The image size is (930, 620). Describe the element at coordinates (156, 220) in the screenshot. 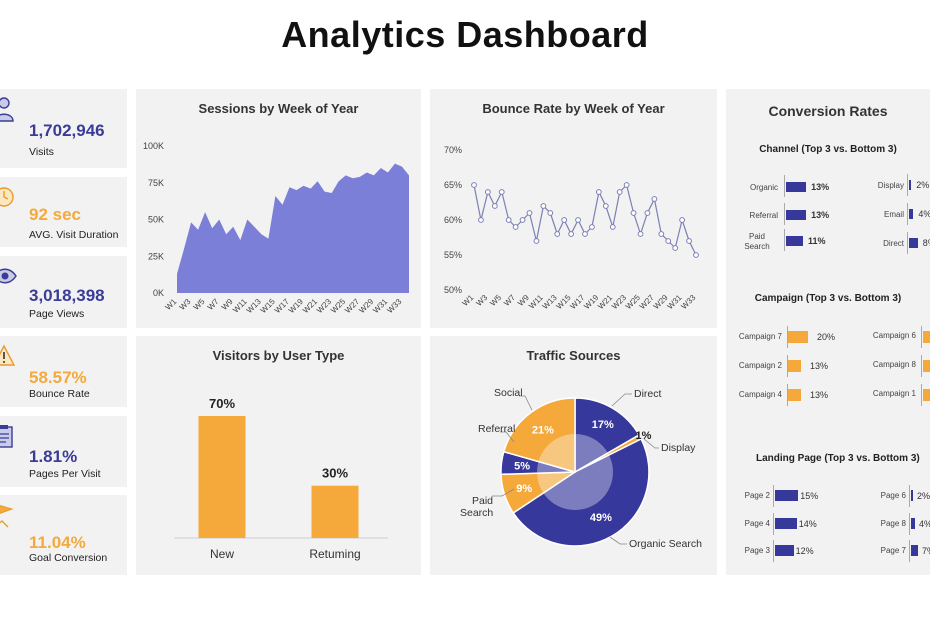

I see `y-tick-label: 50K` at that location.